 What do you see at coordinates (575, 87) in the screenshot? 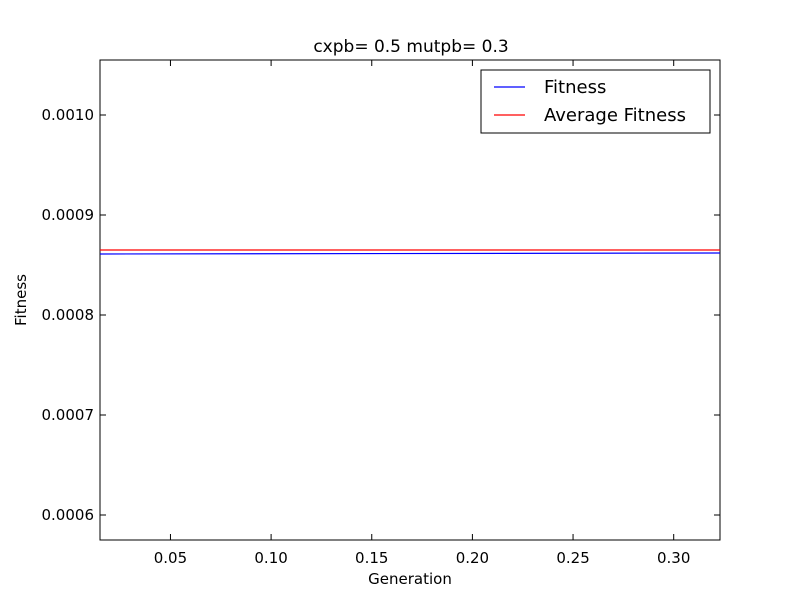
I see `legend-label-fitness: Fitness` at bounding box center [575, 87].